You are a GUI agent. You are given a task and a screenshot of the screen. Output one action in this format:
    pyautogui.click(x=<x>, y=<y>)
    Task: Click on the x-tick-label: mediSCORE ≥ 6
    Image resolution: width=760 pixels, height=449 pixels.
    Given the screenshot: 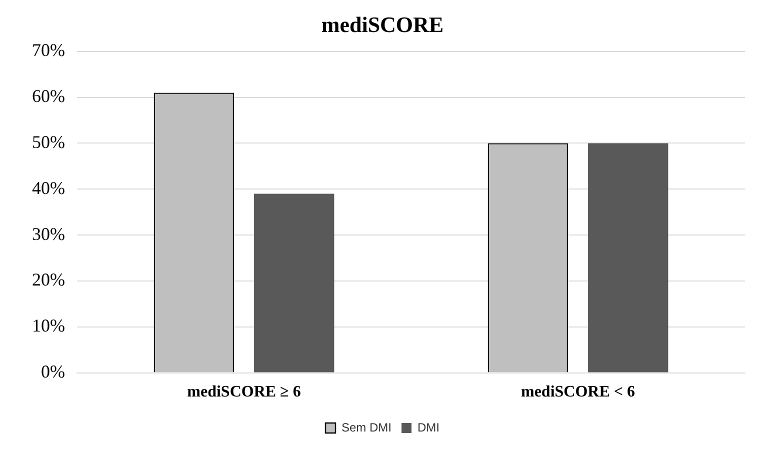 What is the action you would take?
    pyautogui.click(x=244, y=392)
    